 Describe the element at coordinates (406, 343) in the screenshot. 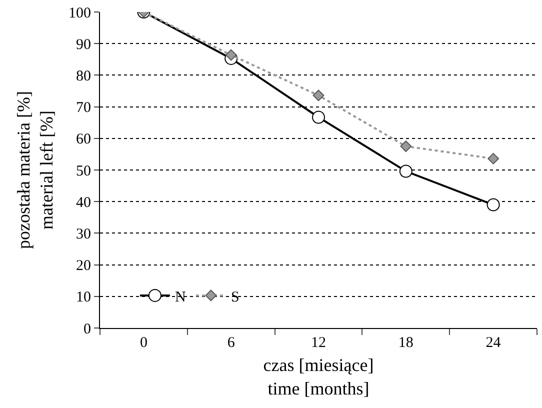

I see `x-tick-label: 18` at that location.